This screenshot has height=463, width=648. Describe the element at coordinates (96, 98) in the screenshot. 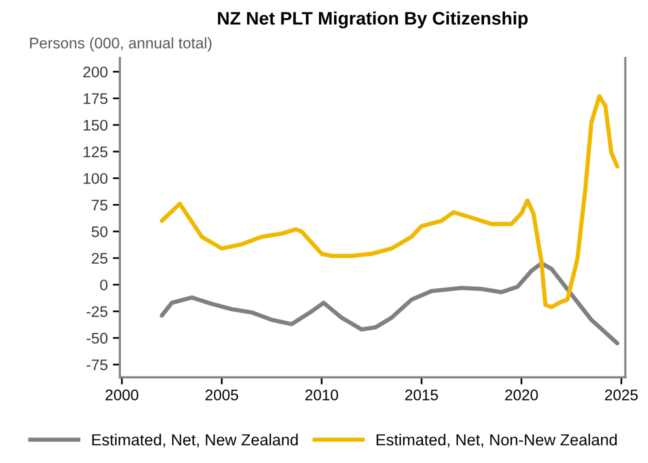

I see `y-tick-label: 175` at that location.